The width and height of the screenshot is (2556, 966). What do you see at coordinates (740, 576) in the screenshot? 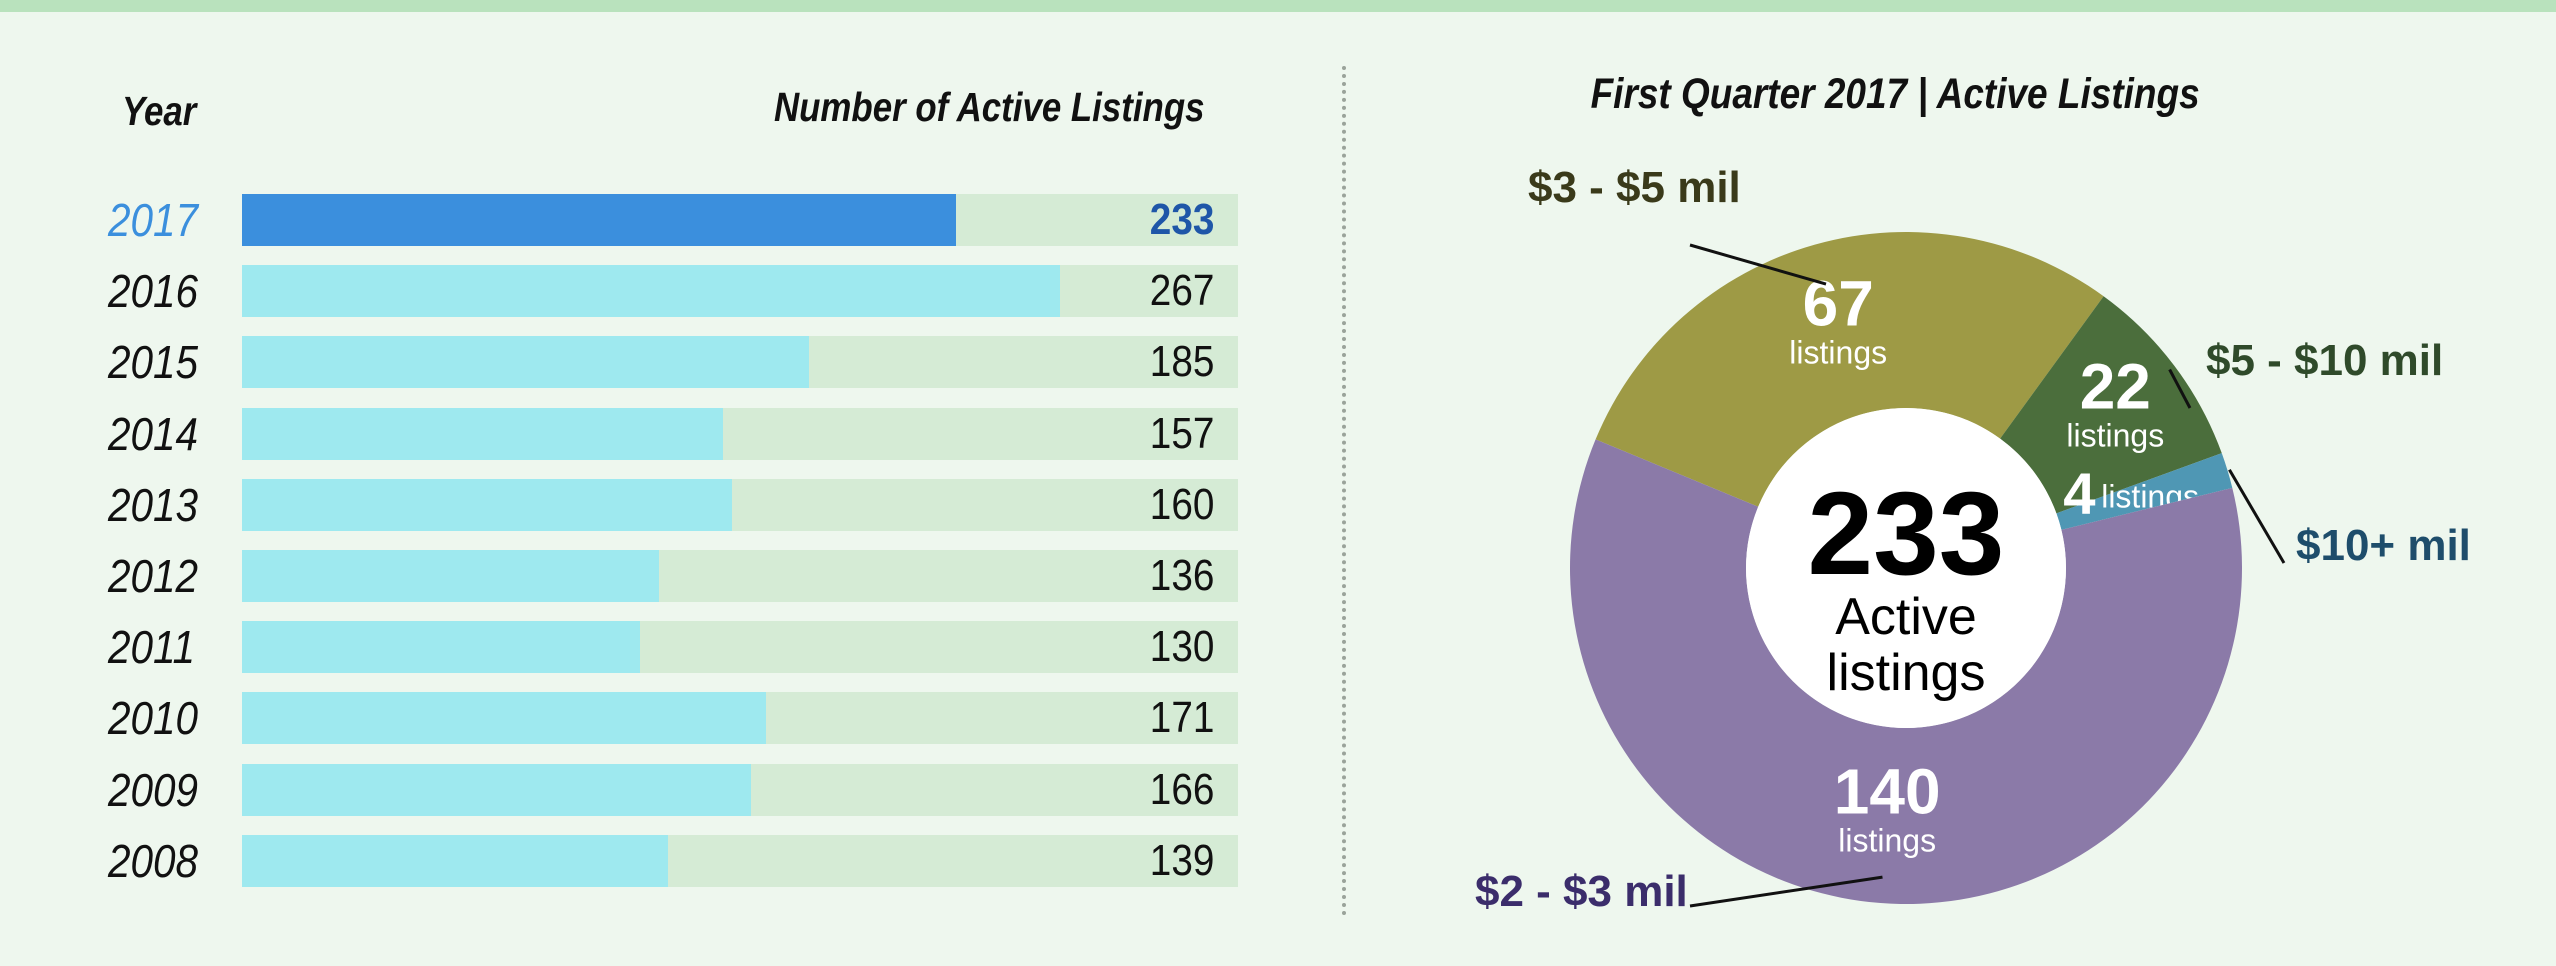
I see `bar-track: 136` at bounding box center [740, 576].